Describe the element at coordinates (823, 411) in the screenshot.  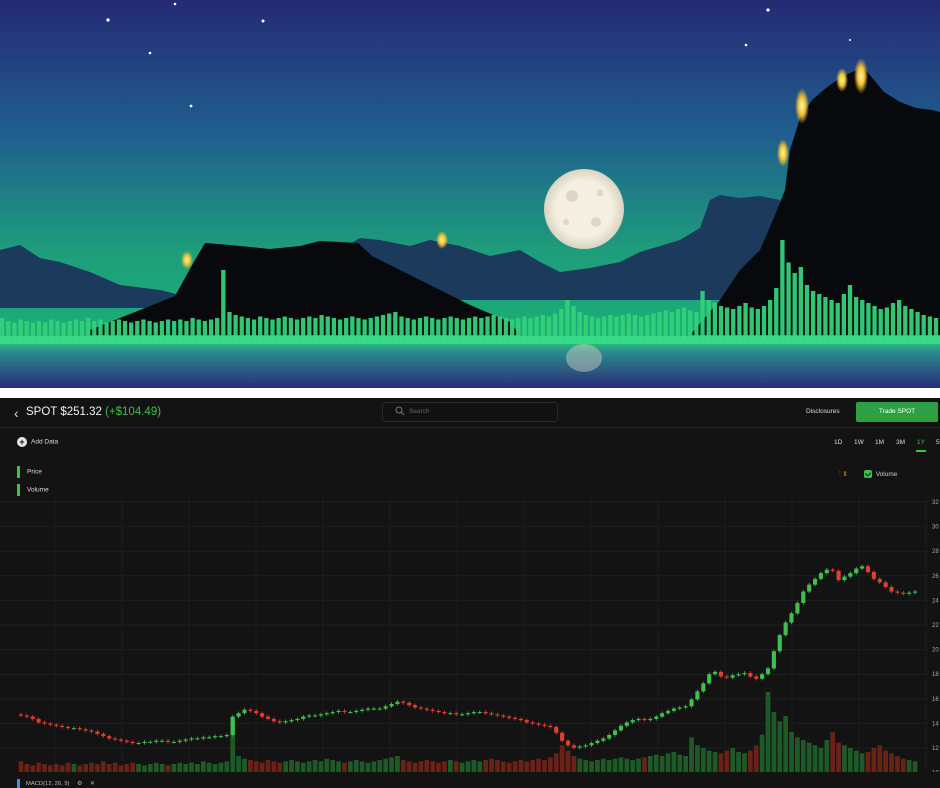
I see `disclosures-link: Disclosures` at that location.